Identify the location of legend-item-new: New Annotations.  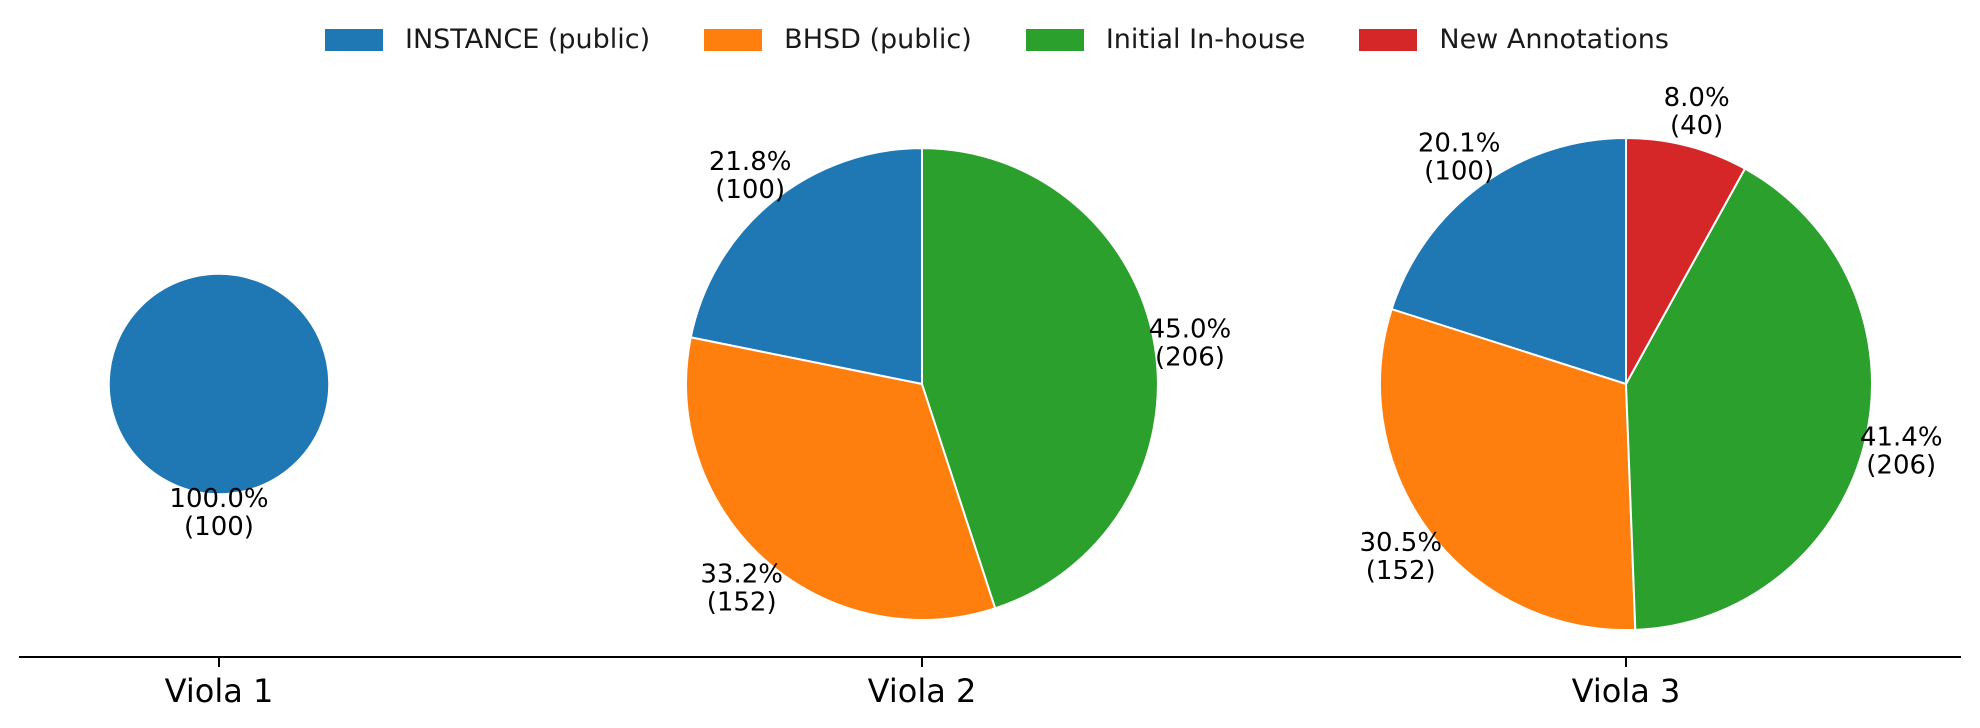
(1514, 39).